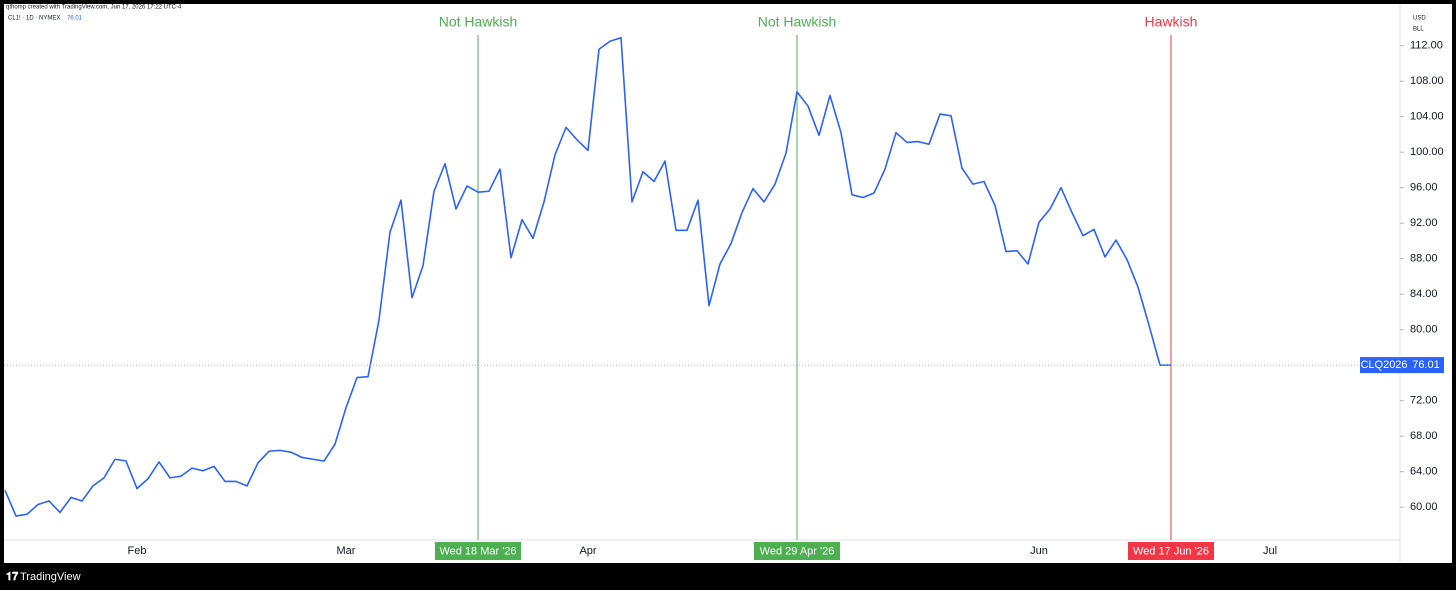  Describe the element at coordinates (1427, 81) in the screenshot. I see `y-tick-label: 108.00` at that location.